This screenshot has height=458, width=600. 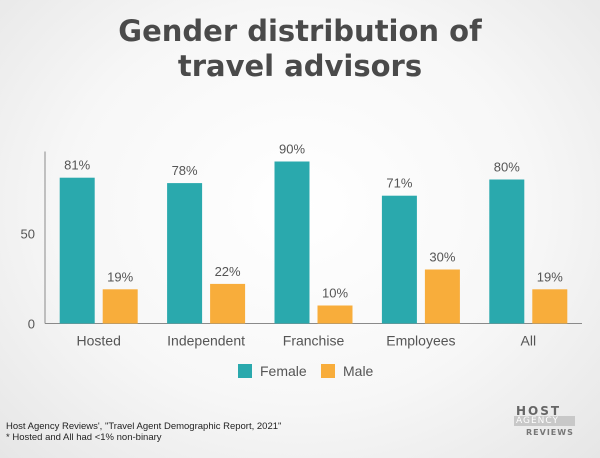 I want to click on x-tick-label: Independent, so click(x=206, y=341).